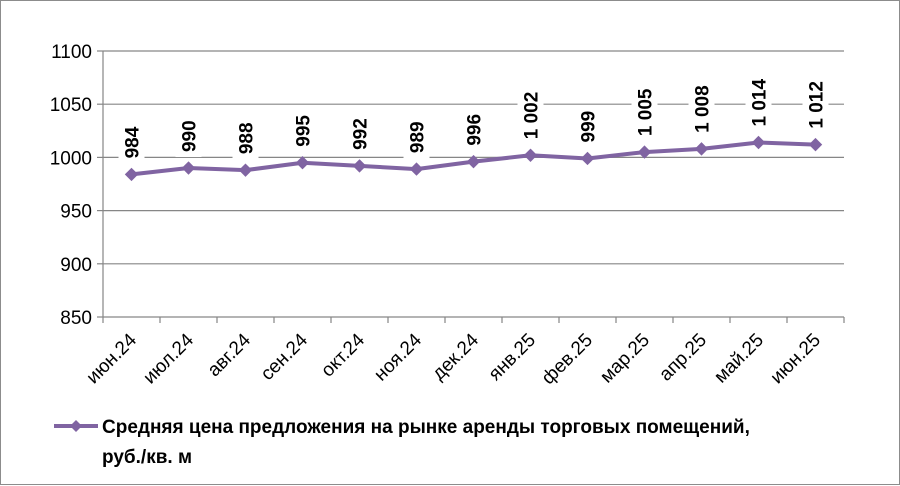 Image resolution: width=900 pixels, height=486 pixels. Describe the element at coordinates (398, 357) in the screenshot. I see `x-tick-label: ноя.24` at that location.